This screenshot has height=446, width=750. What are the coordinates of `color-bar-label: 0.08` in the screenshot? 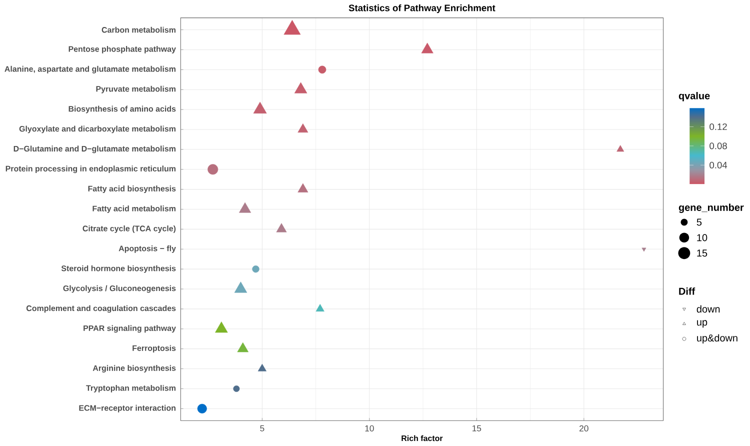 It's located at (718, 146).